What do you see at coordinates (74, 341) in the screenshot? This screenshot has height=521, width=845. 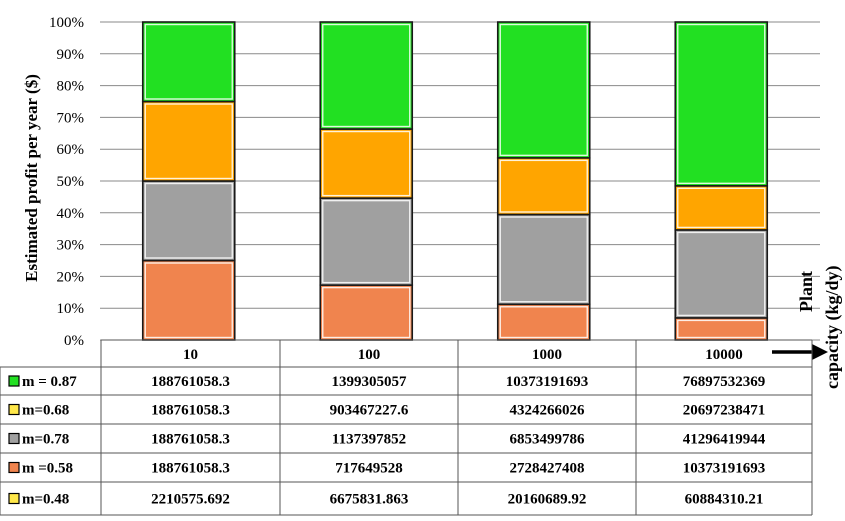 I see `y-tick-label: 0%` at bounding box center [74, 341].